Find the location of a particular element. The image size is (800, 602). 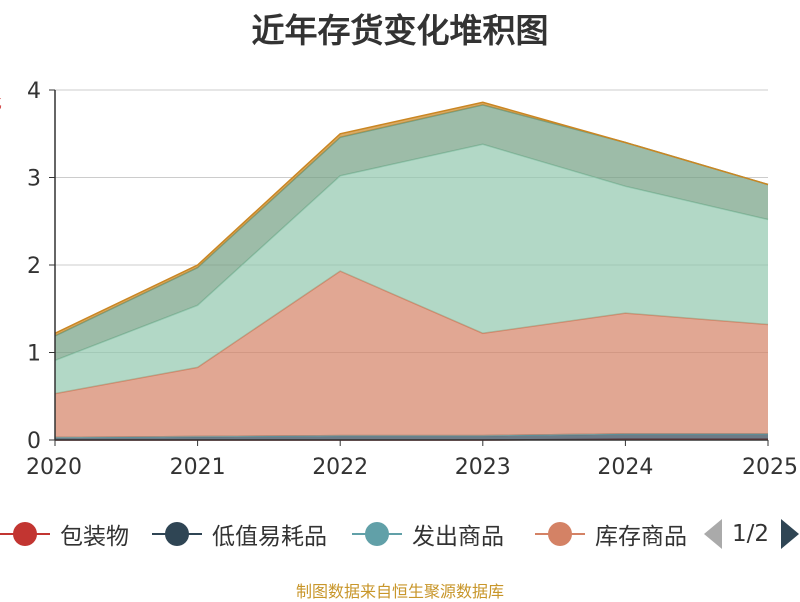

source-note: 制图数据来自恒生聚源数据库 is located at coordinates (399, 591).